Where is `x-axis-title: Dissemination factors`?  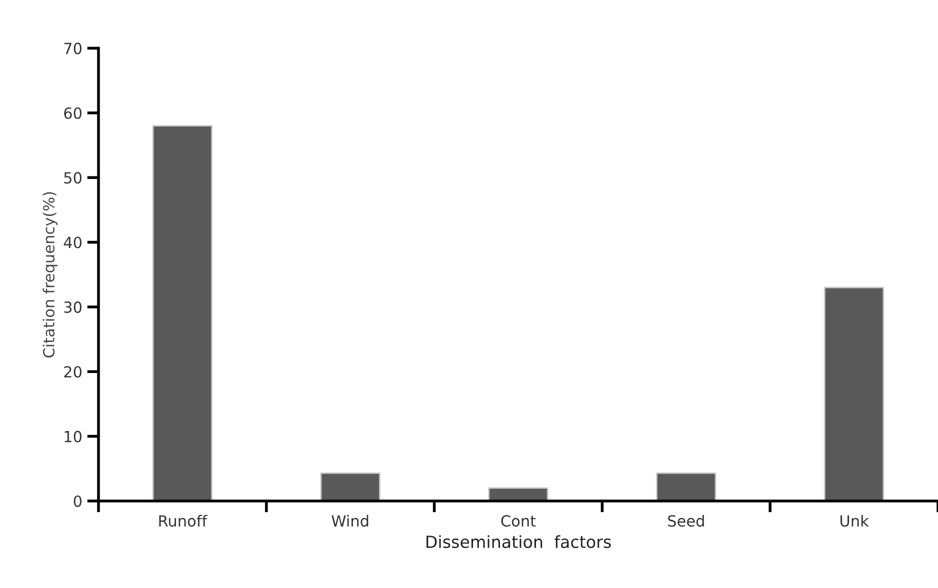 x-axis-title: Dissemination factors is located at coordinates (518, 541).